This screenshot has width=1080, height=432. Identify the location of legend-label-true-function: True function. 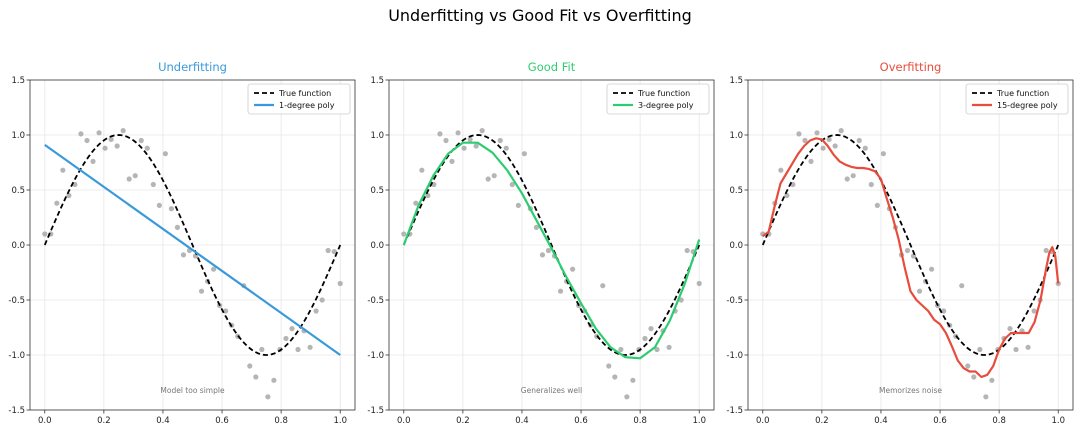
(663, 93).